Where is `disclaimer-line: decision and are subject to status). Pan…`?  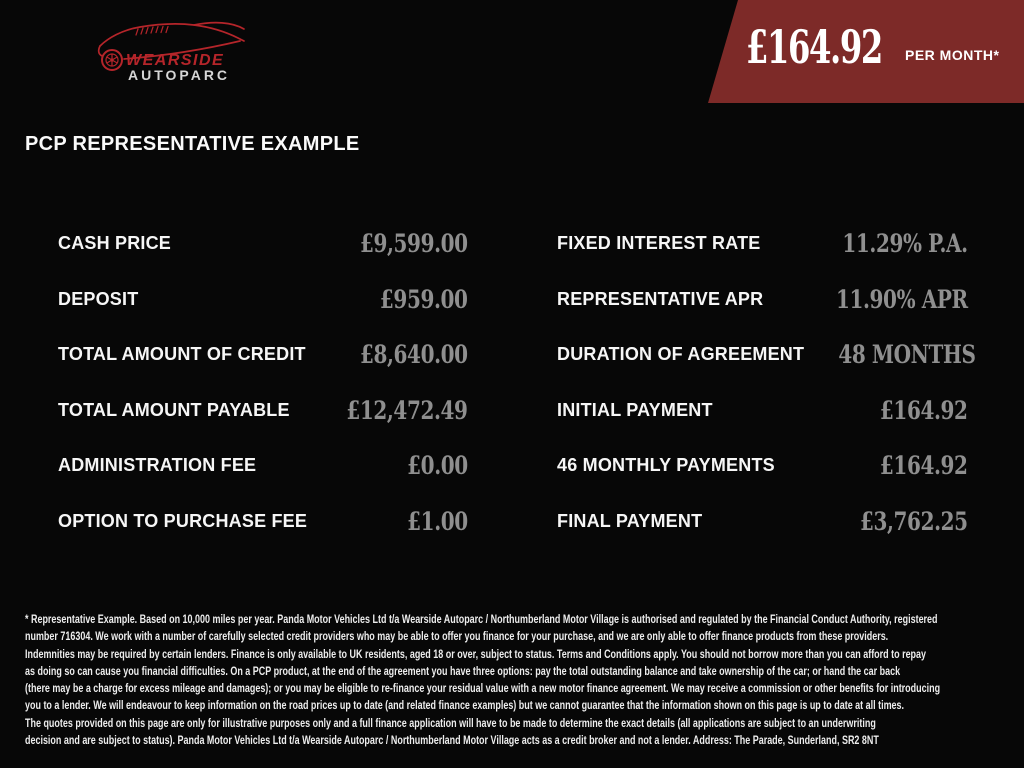 disclaimer-line: decision and are subject to status). Pan… is located at coordinates (452, 741).